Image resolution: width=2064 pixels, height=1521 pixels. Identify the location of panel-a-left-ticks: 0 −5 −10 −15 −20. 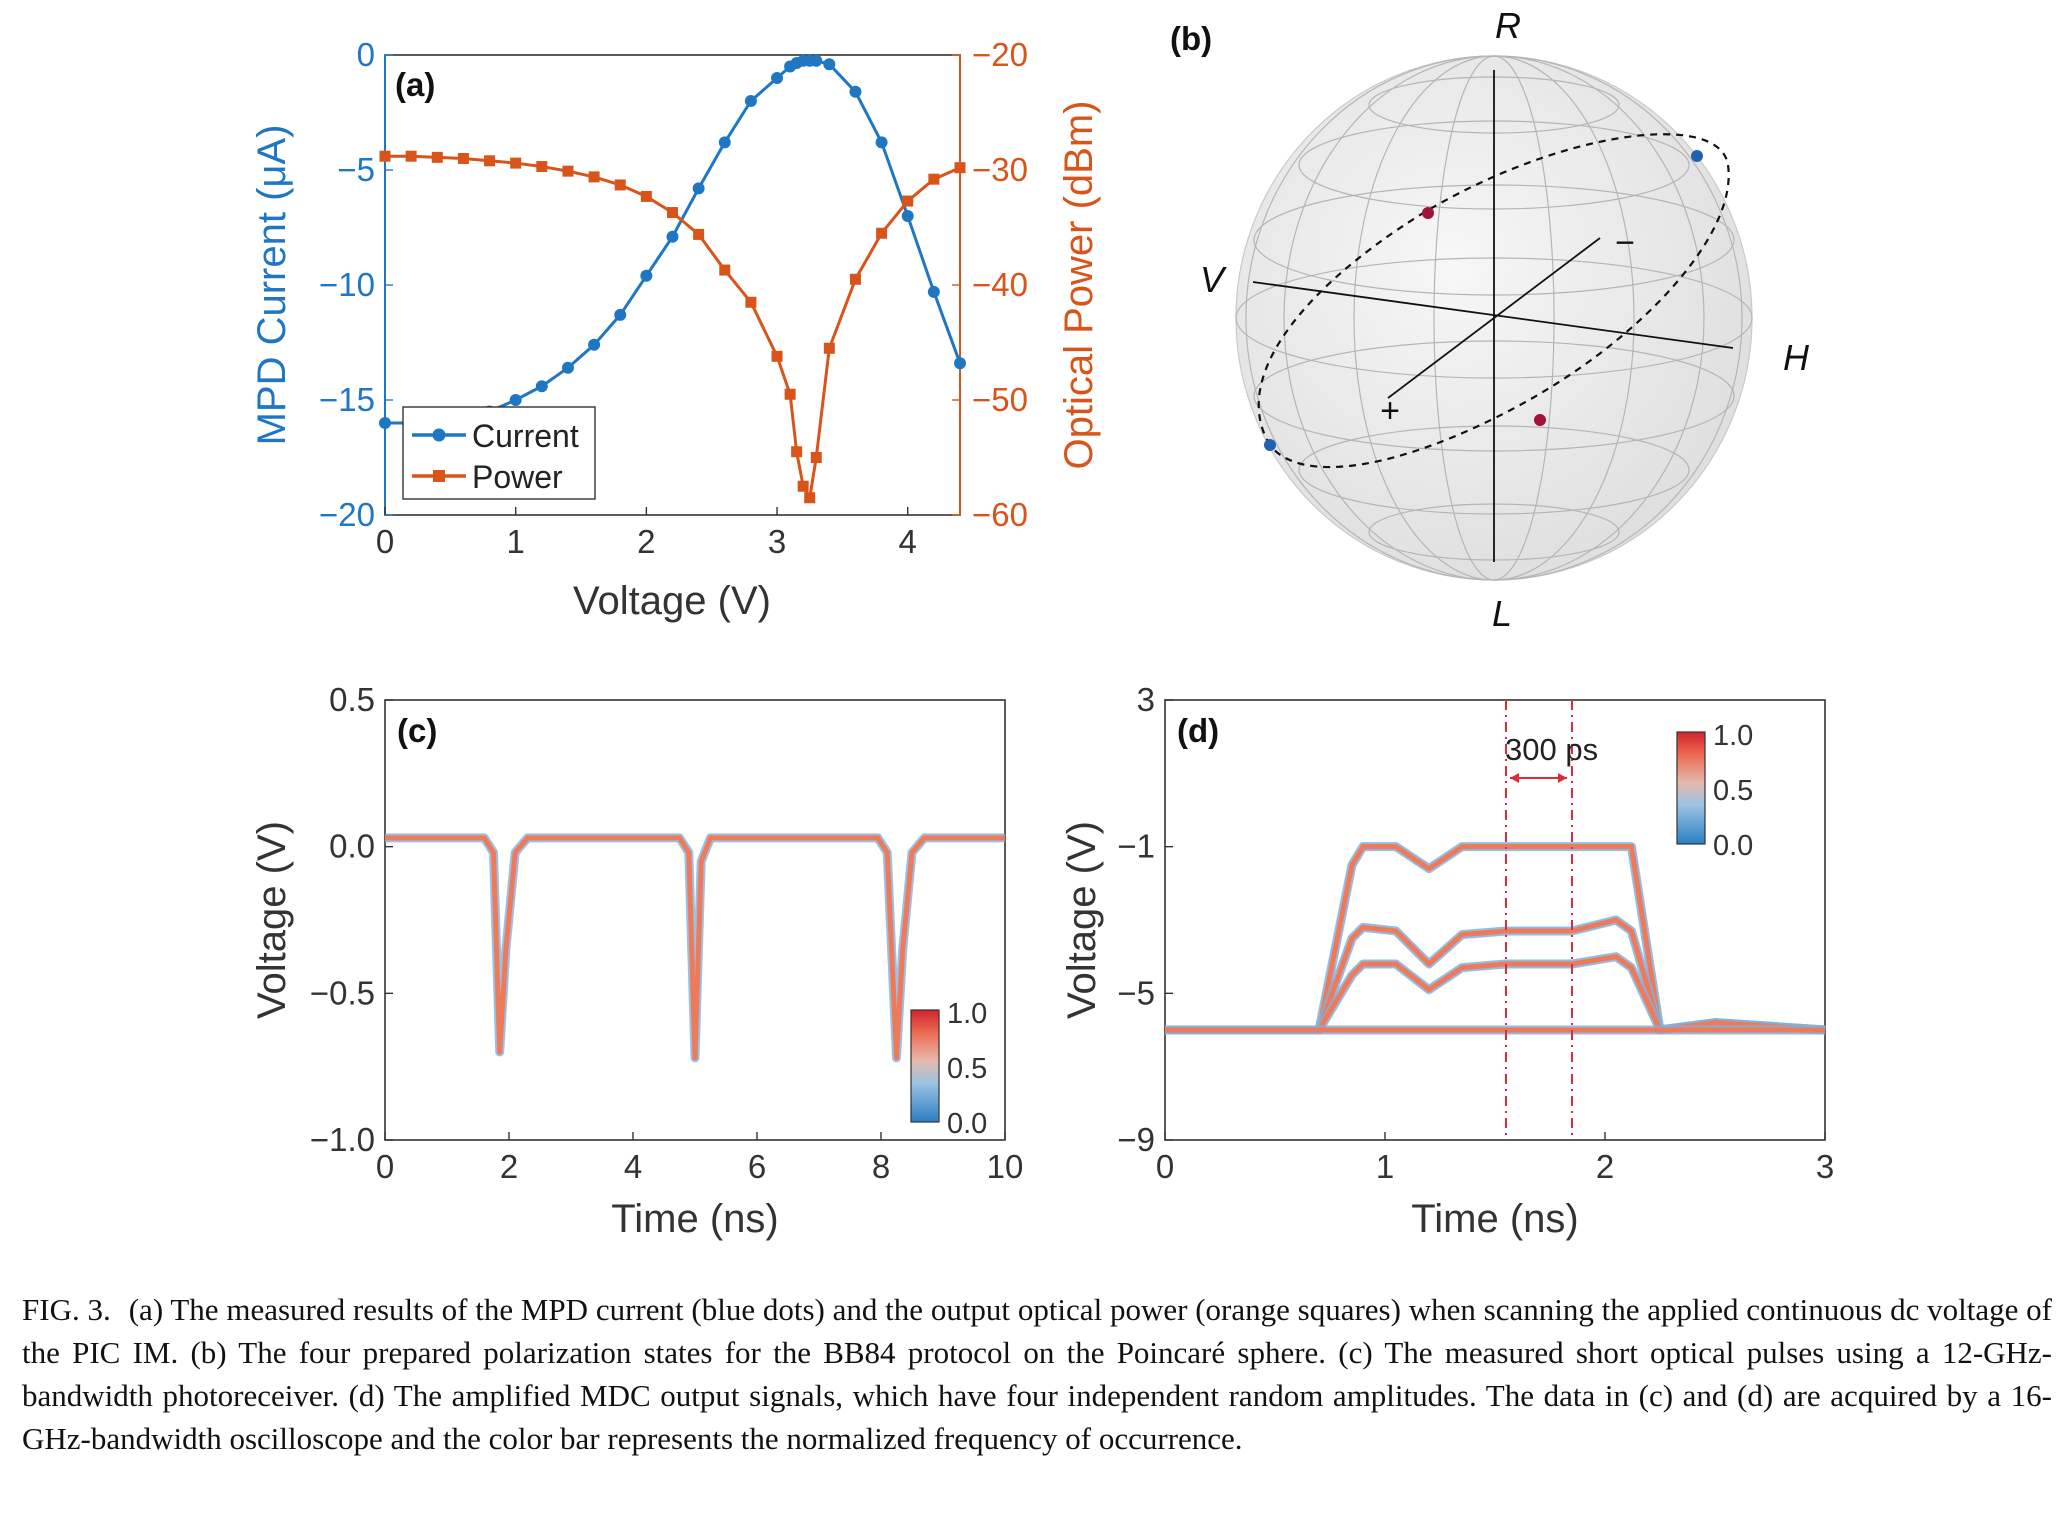
(356, 284).